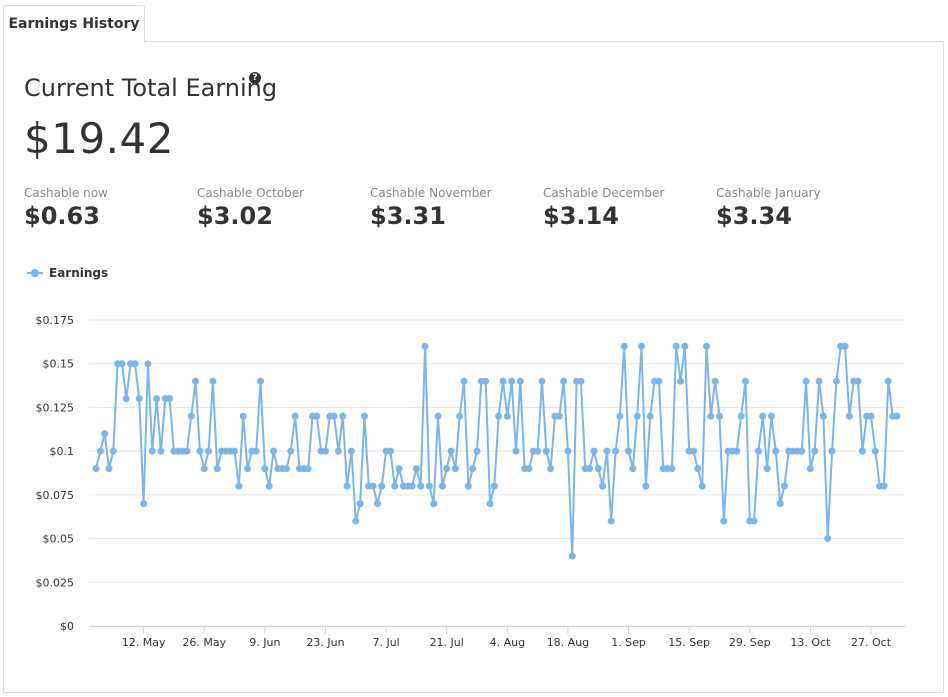 The width and height of the screenshot is (948, 697). What do you see at coordinates (408, 216) in the screenshot?
I see `stat-value: $3.31` at bounding box center [408, 216].